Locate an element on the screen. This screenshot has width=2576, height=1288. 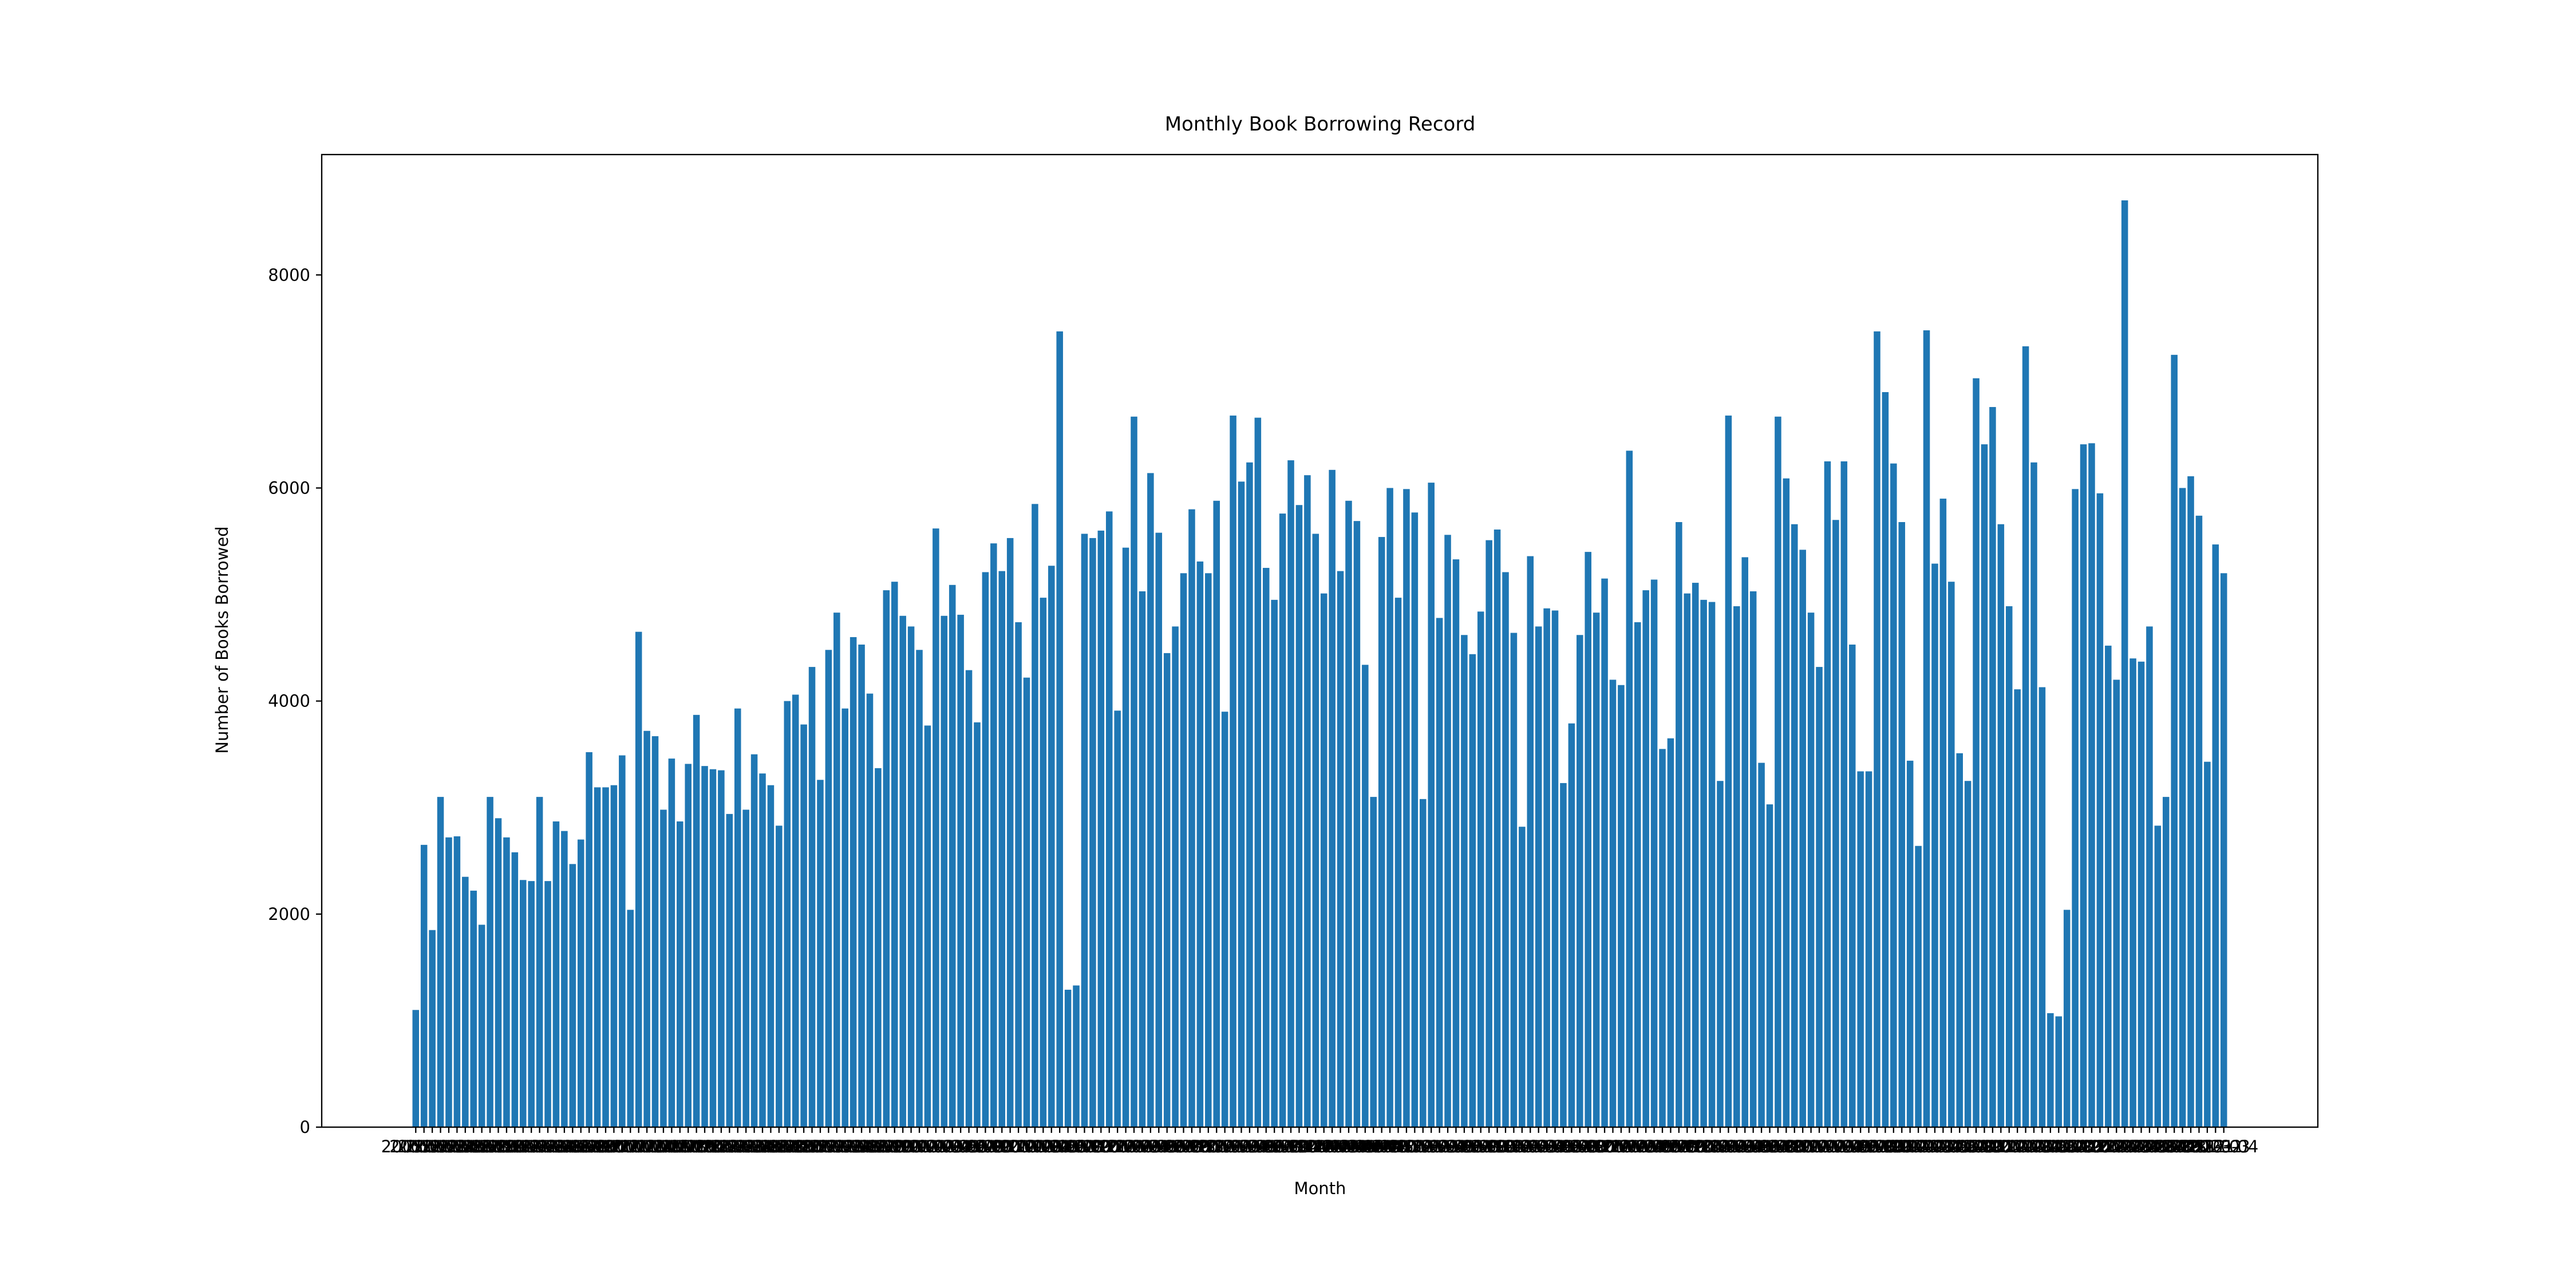
x-tick-label: 2015-01 is located at coordinates (1406, 1146).